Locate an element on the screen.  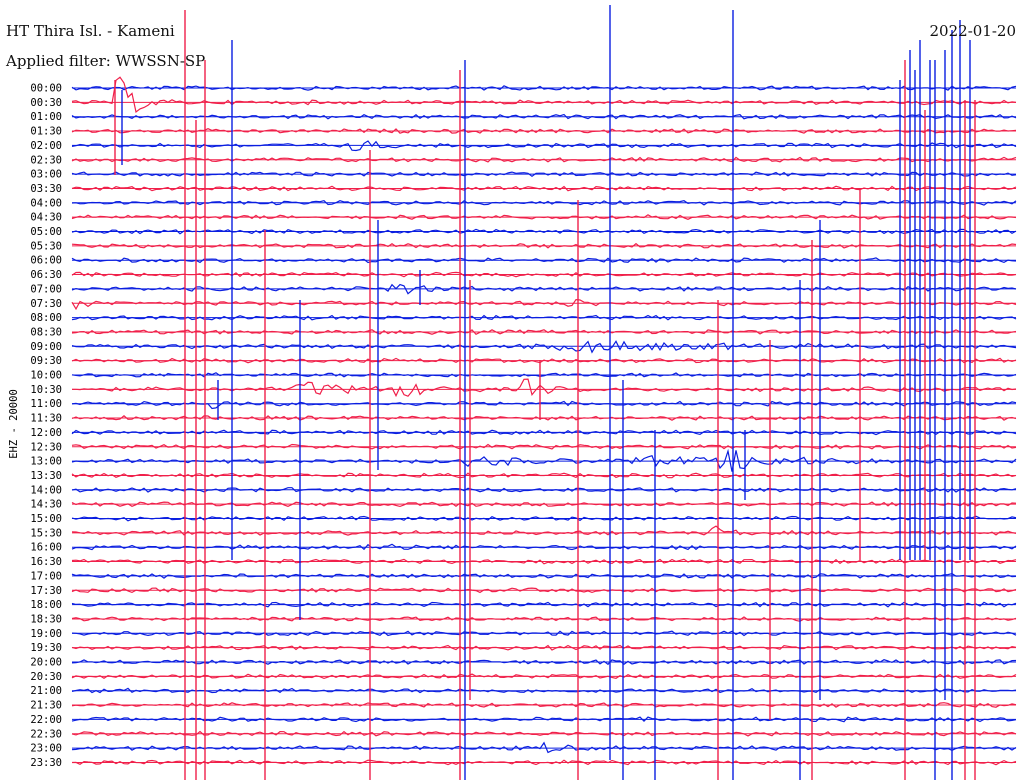
time-tick-label: 01:30 is located at coordinates (46, 132).